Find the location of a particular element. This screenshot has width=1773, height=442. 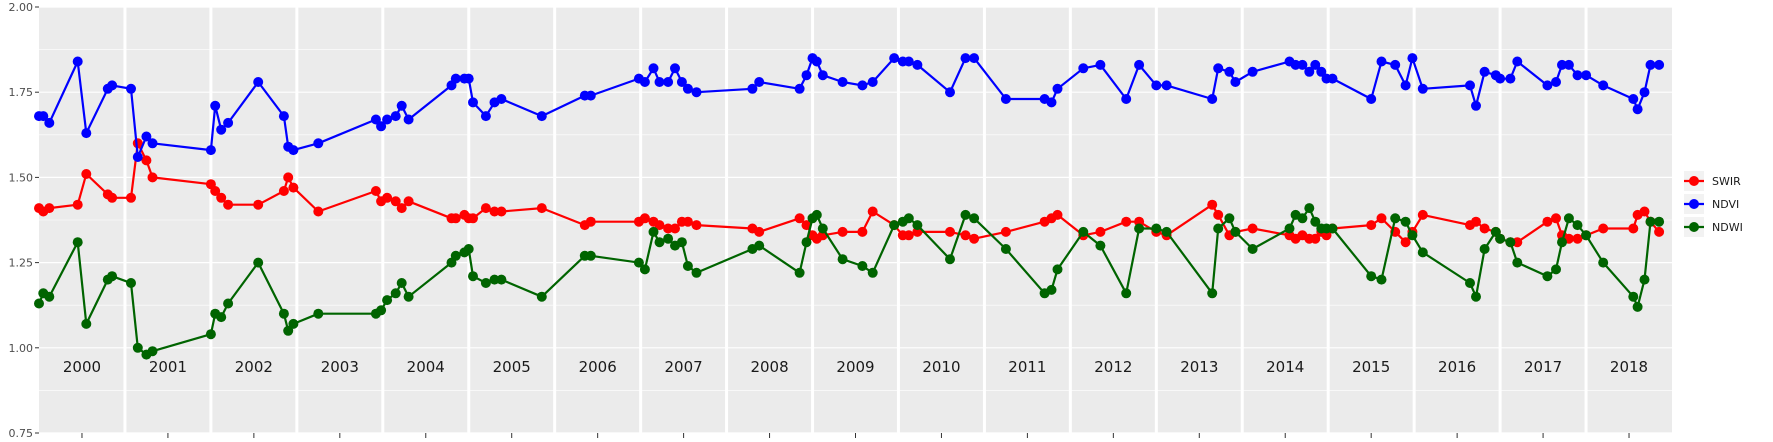

year-label: 2010 is located at coordinates (941, 367).